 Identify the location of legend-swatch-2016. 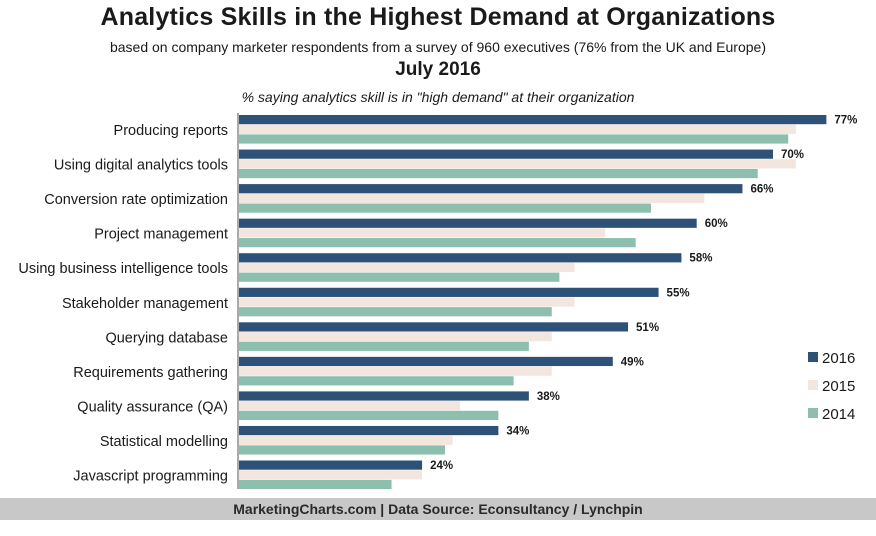
(813, 357).